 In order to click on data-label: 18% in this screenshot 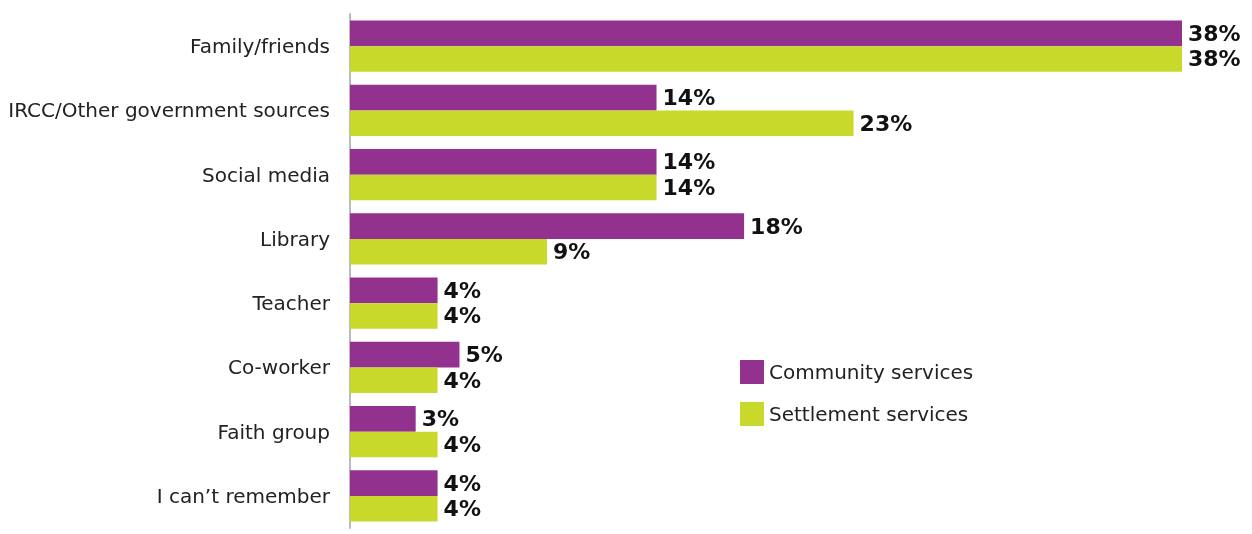, I will do `click(776, 226)`.